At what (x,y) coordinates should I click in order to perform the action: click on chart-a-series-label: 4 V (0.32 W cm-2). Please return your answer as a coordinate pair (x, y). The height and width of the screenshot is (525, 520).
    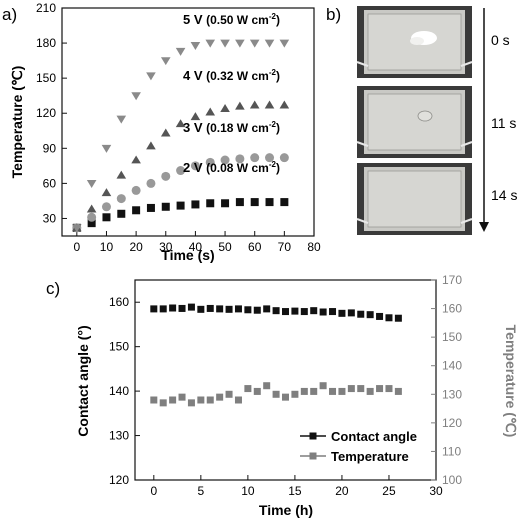
    Looking at the image, I should click on (231, 75).